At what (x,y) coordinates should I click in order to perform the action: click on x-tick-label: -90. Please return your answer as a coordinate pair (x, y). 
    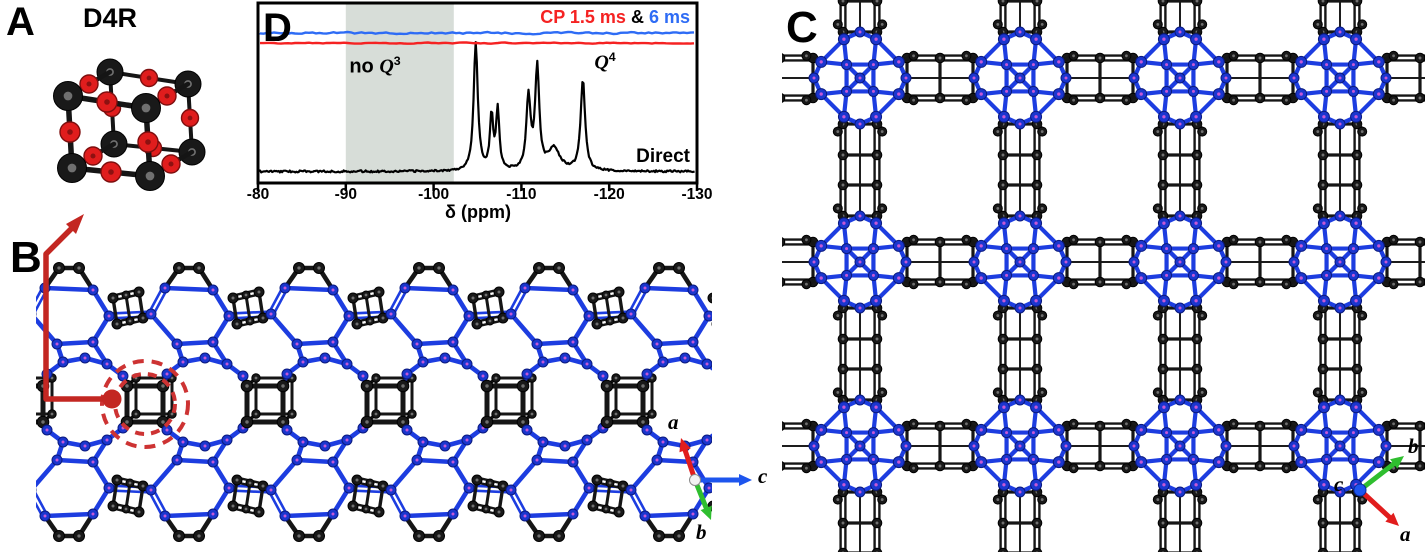
    Looking at the image, I should click on (345, 194).